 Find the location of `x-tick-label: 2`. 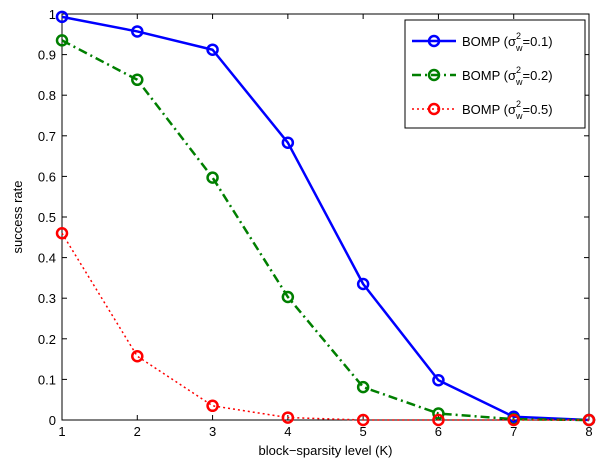

x-tick-label: 2 is located at coordinates (137, 431).